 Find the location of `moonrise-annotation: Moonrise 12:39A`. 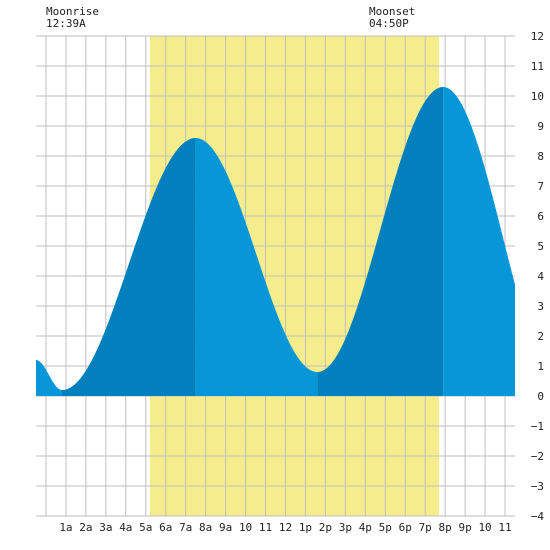

moonrise-annotation: Moonrise 12:39A is located at coordinates (72, 18).